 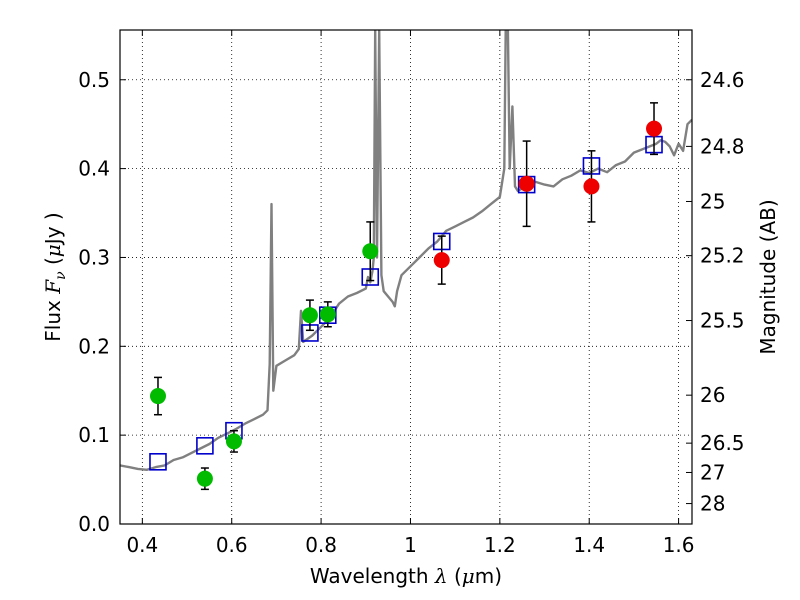 I want to click on x-tick-label: 0.4, so click(x=142, y=545).